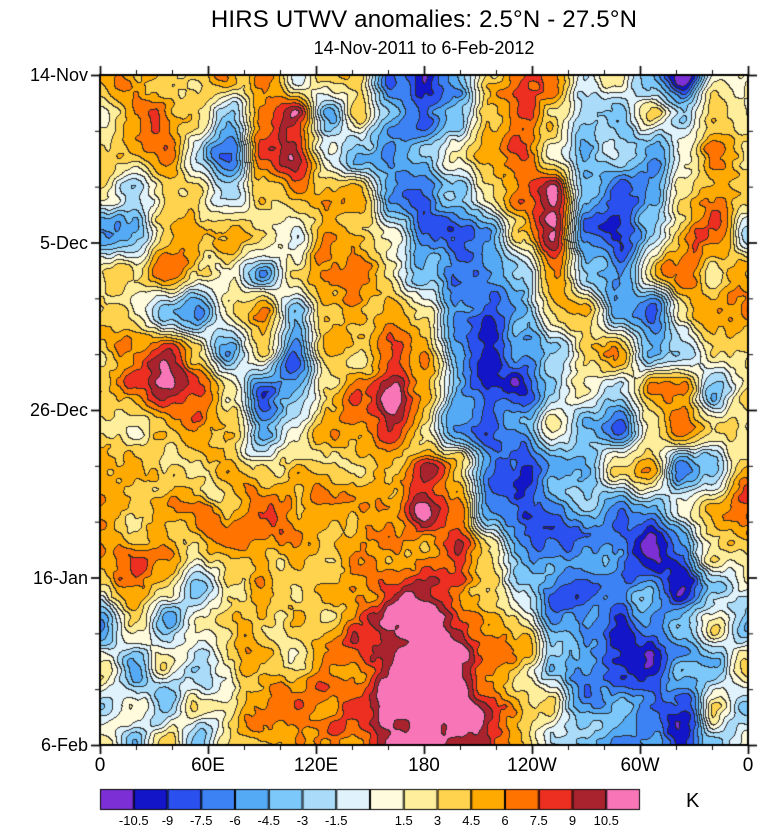 This screenshot has width=771, height=830. What do you see at coordinates (640, 765) in the screenshot?
I see `x-axis-tick-label: 60W` at bounding box center [640, 765].